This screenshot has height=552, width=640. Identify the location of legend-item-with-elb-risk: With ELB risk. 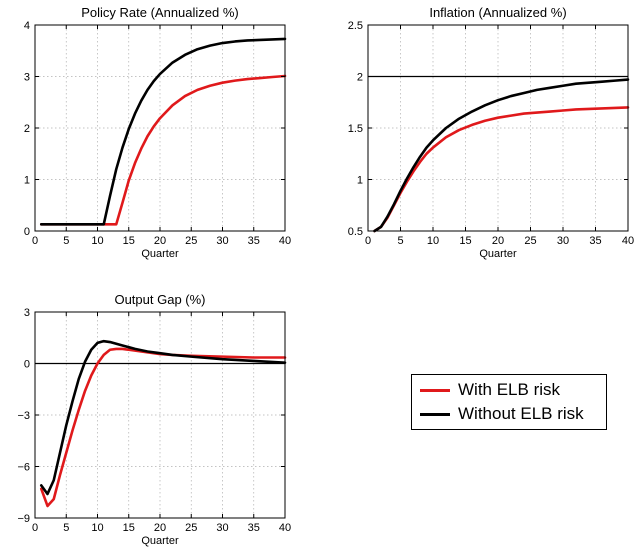
(490, 390).